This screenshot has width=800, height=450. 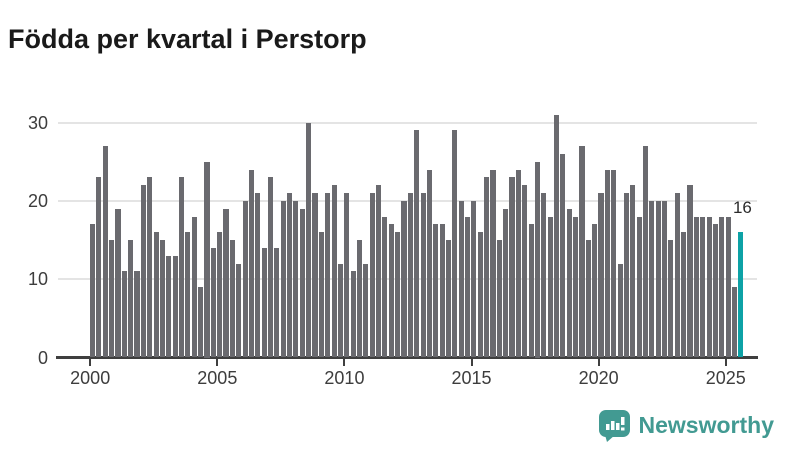 What do you see at coordinates (90, 377) in the screenshot?
I see `x-axis-tick-label: 2000` at bounding box center [90, 377].